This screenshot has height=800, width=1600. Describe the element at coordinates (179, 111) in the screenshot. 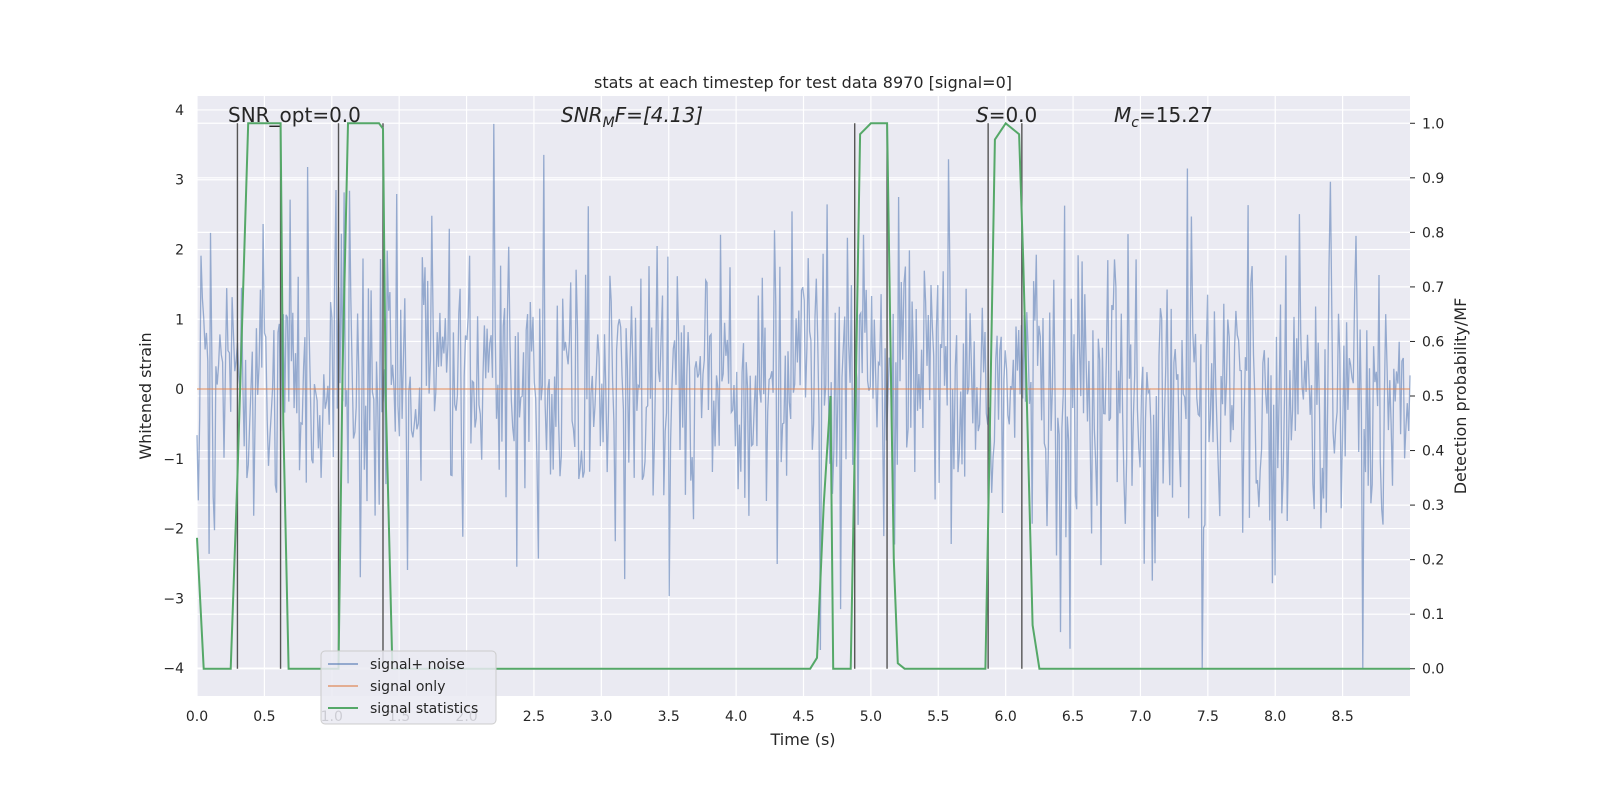

I see `y-tick-label: 4` at that location.